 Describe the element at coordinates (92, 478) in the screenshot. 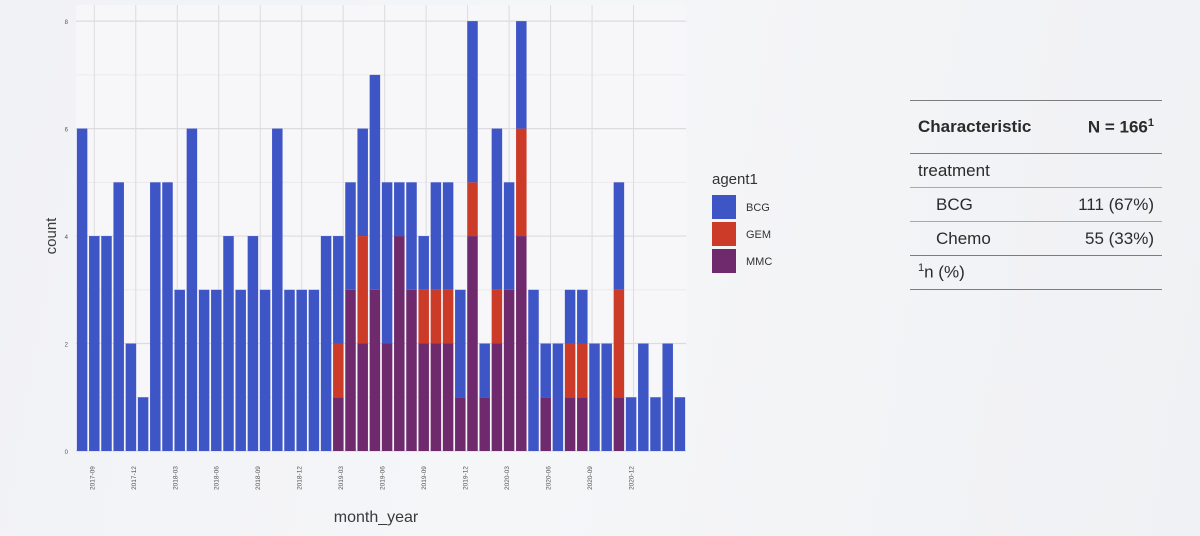

I see `x-tick-label: 2017-09` at that location.